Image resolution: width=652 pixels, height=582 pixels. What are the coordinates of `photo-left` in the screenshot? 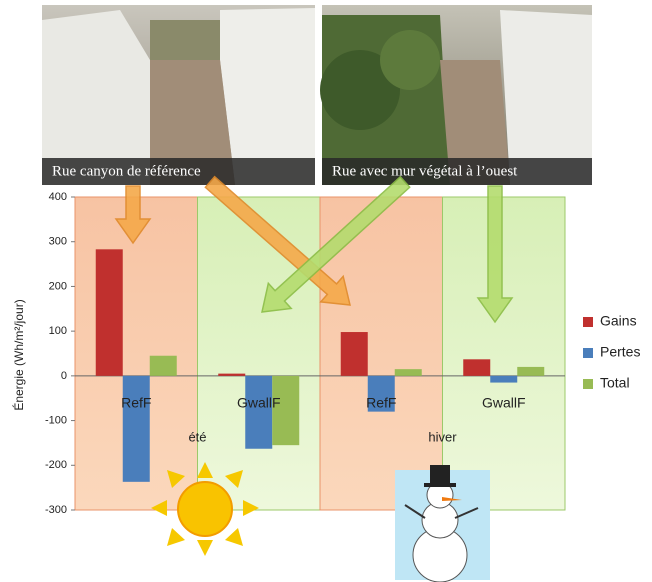 It's located at (178, 95).